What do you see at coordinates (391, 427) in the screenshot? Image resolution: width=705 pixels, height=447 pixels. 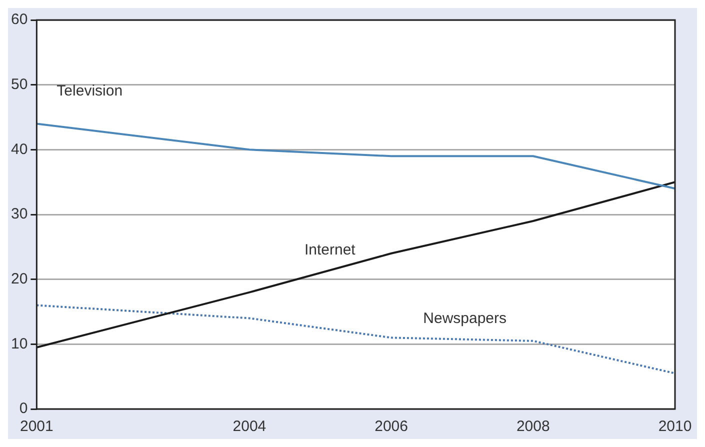 I see `x-tick-label: 2006` at bounding box center [391, 427].